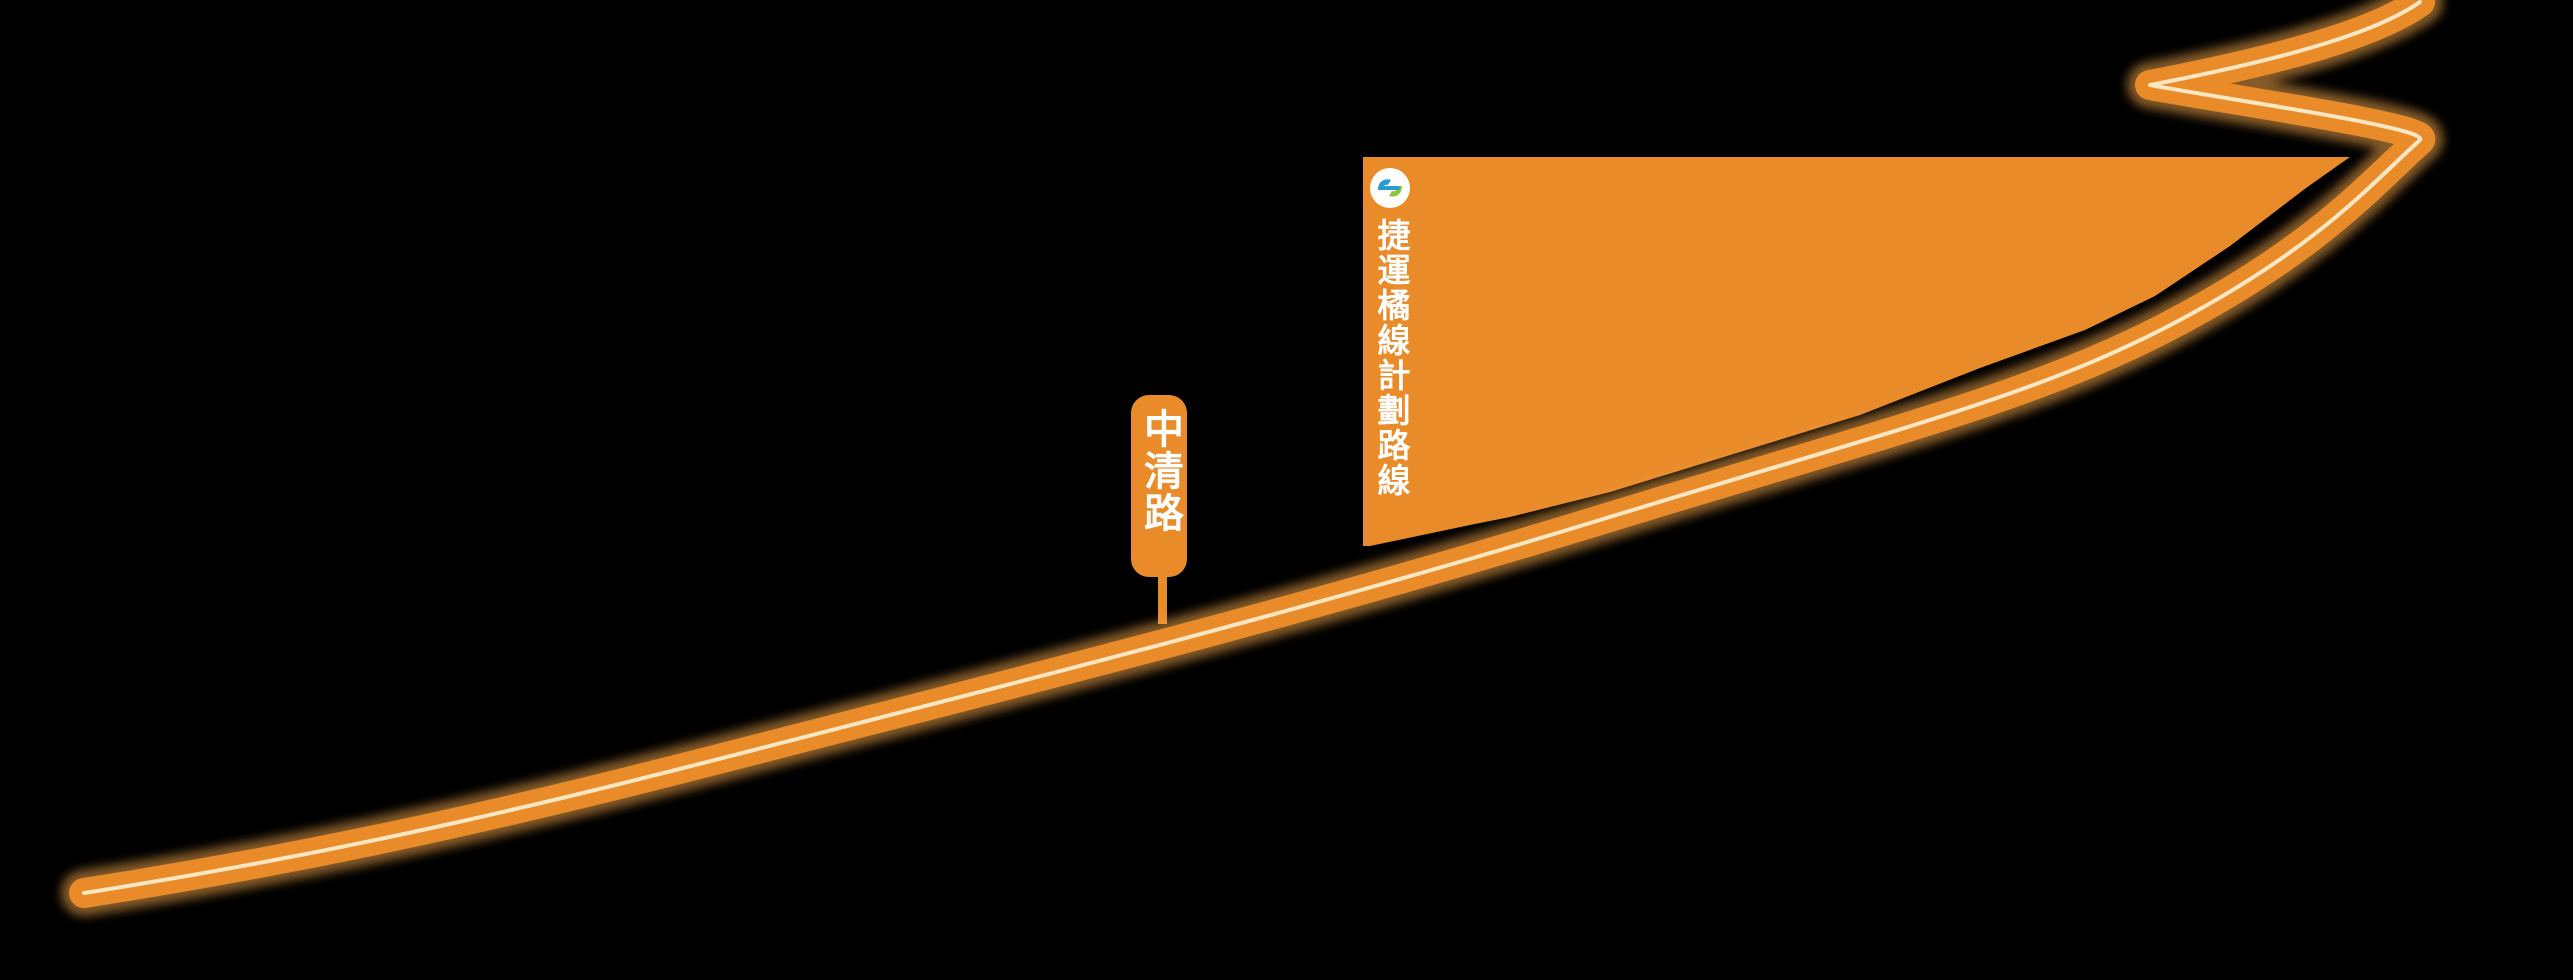 The height and width of the screenshot is (980, 2573). What do you see at coordinates (1160, 471) in the screenshot?
I see `zhongqing-road-label: 中清路` at bounding box center [1160, 471].